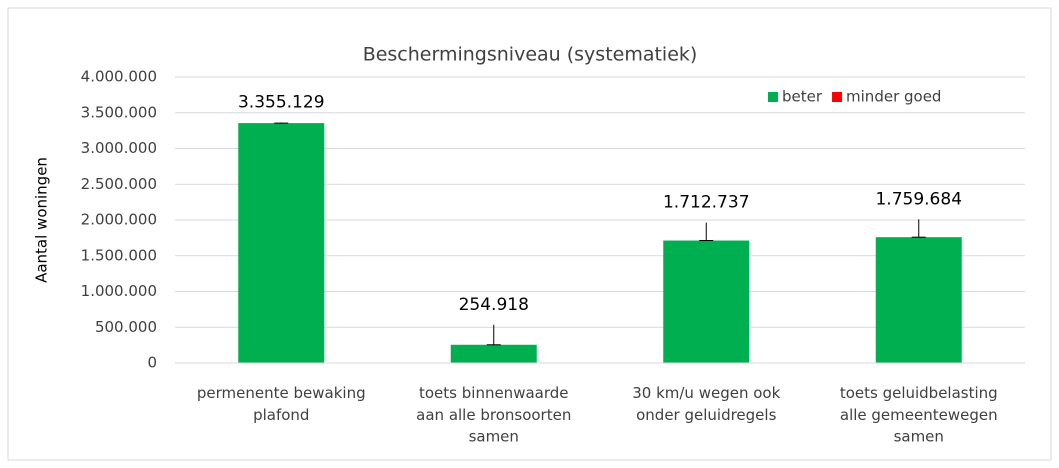 The image size is (1059, 468). Describe the element at coordinates (530, 55) in the screenshot. I see `chart-title: Beschermingsniveau (systematiek)` at that location.